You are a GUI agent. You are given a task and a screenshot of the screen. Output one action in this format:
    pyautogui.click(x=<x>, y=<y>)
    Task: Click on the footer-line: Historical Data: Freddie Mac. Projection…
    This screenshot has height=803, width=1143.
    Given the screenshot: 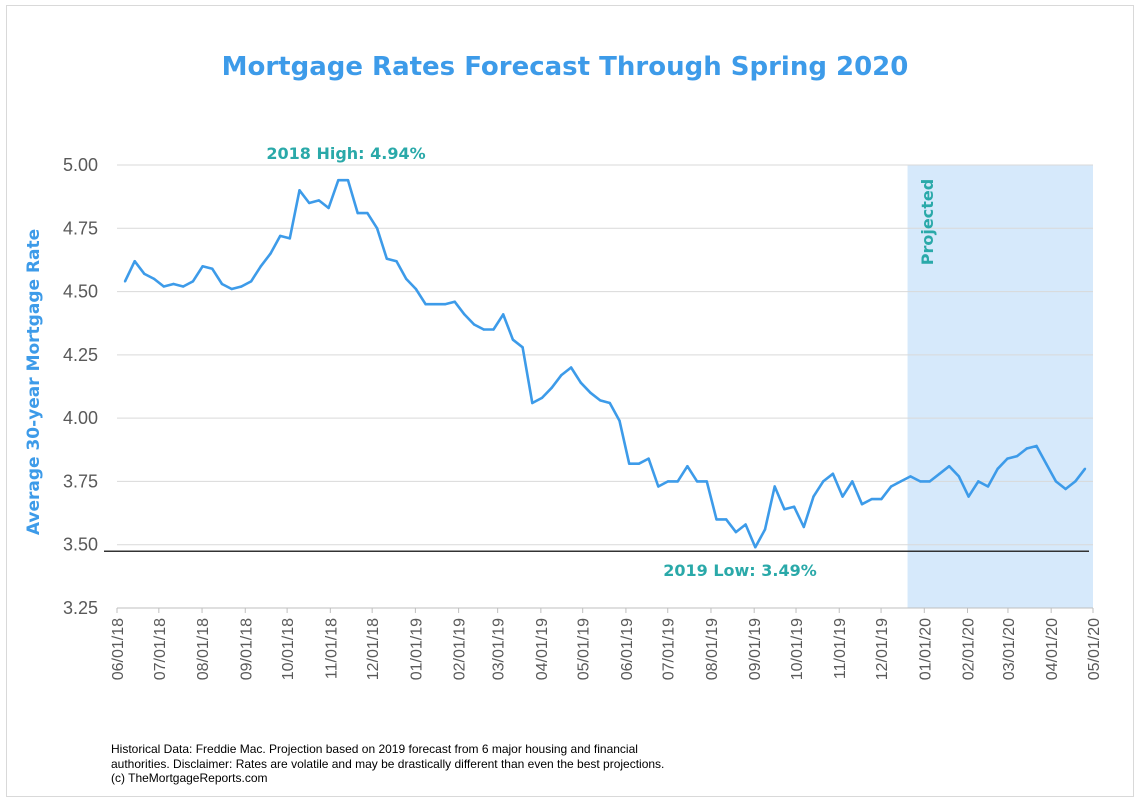 What is the action you would take?
    pyautogui.click(x=374, y=749)
    